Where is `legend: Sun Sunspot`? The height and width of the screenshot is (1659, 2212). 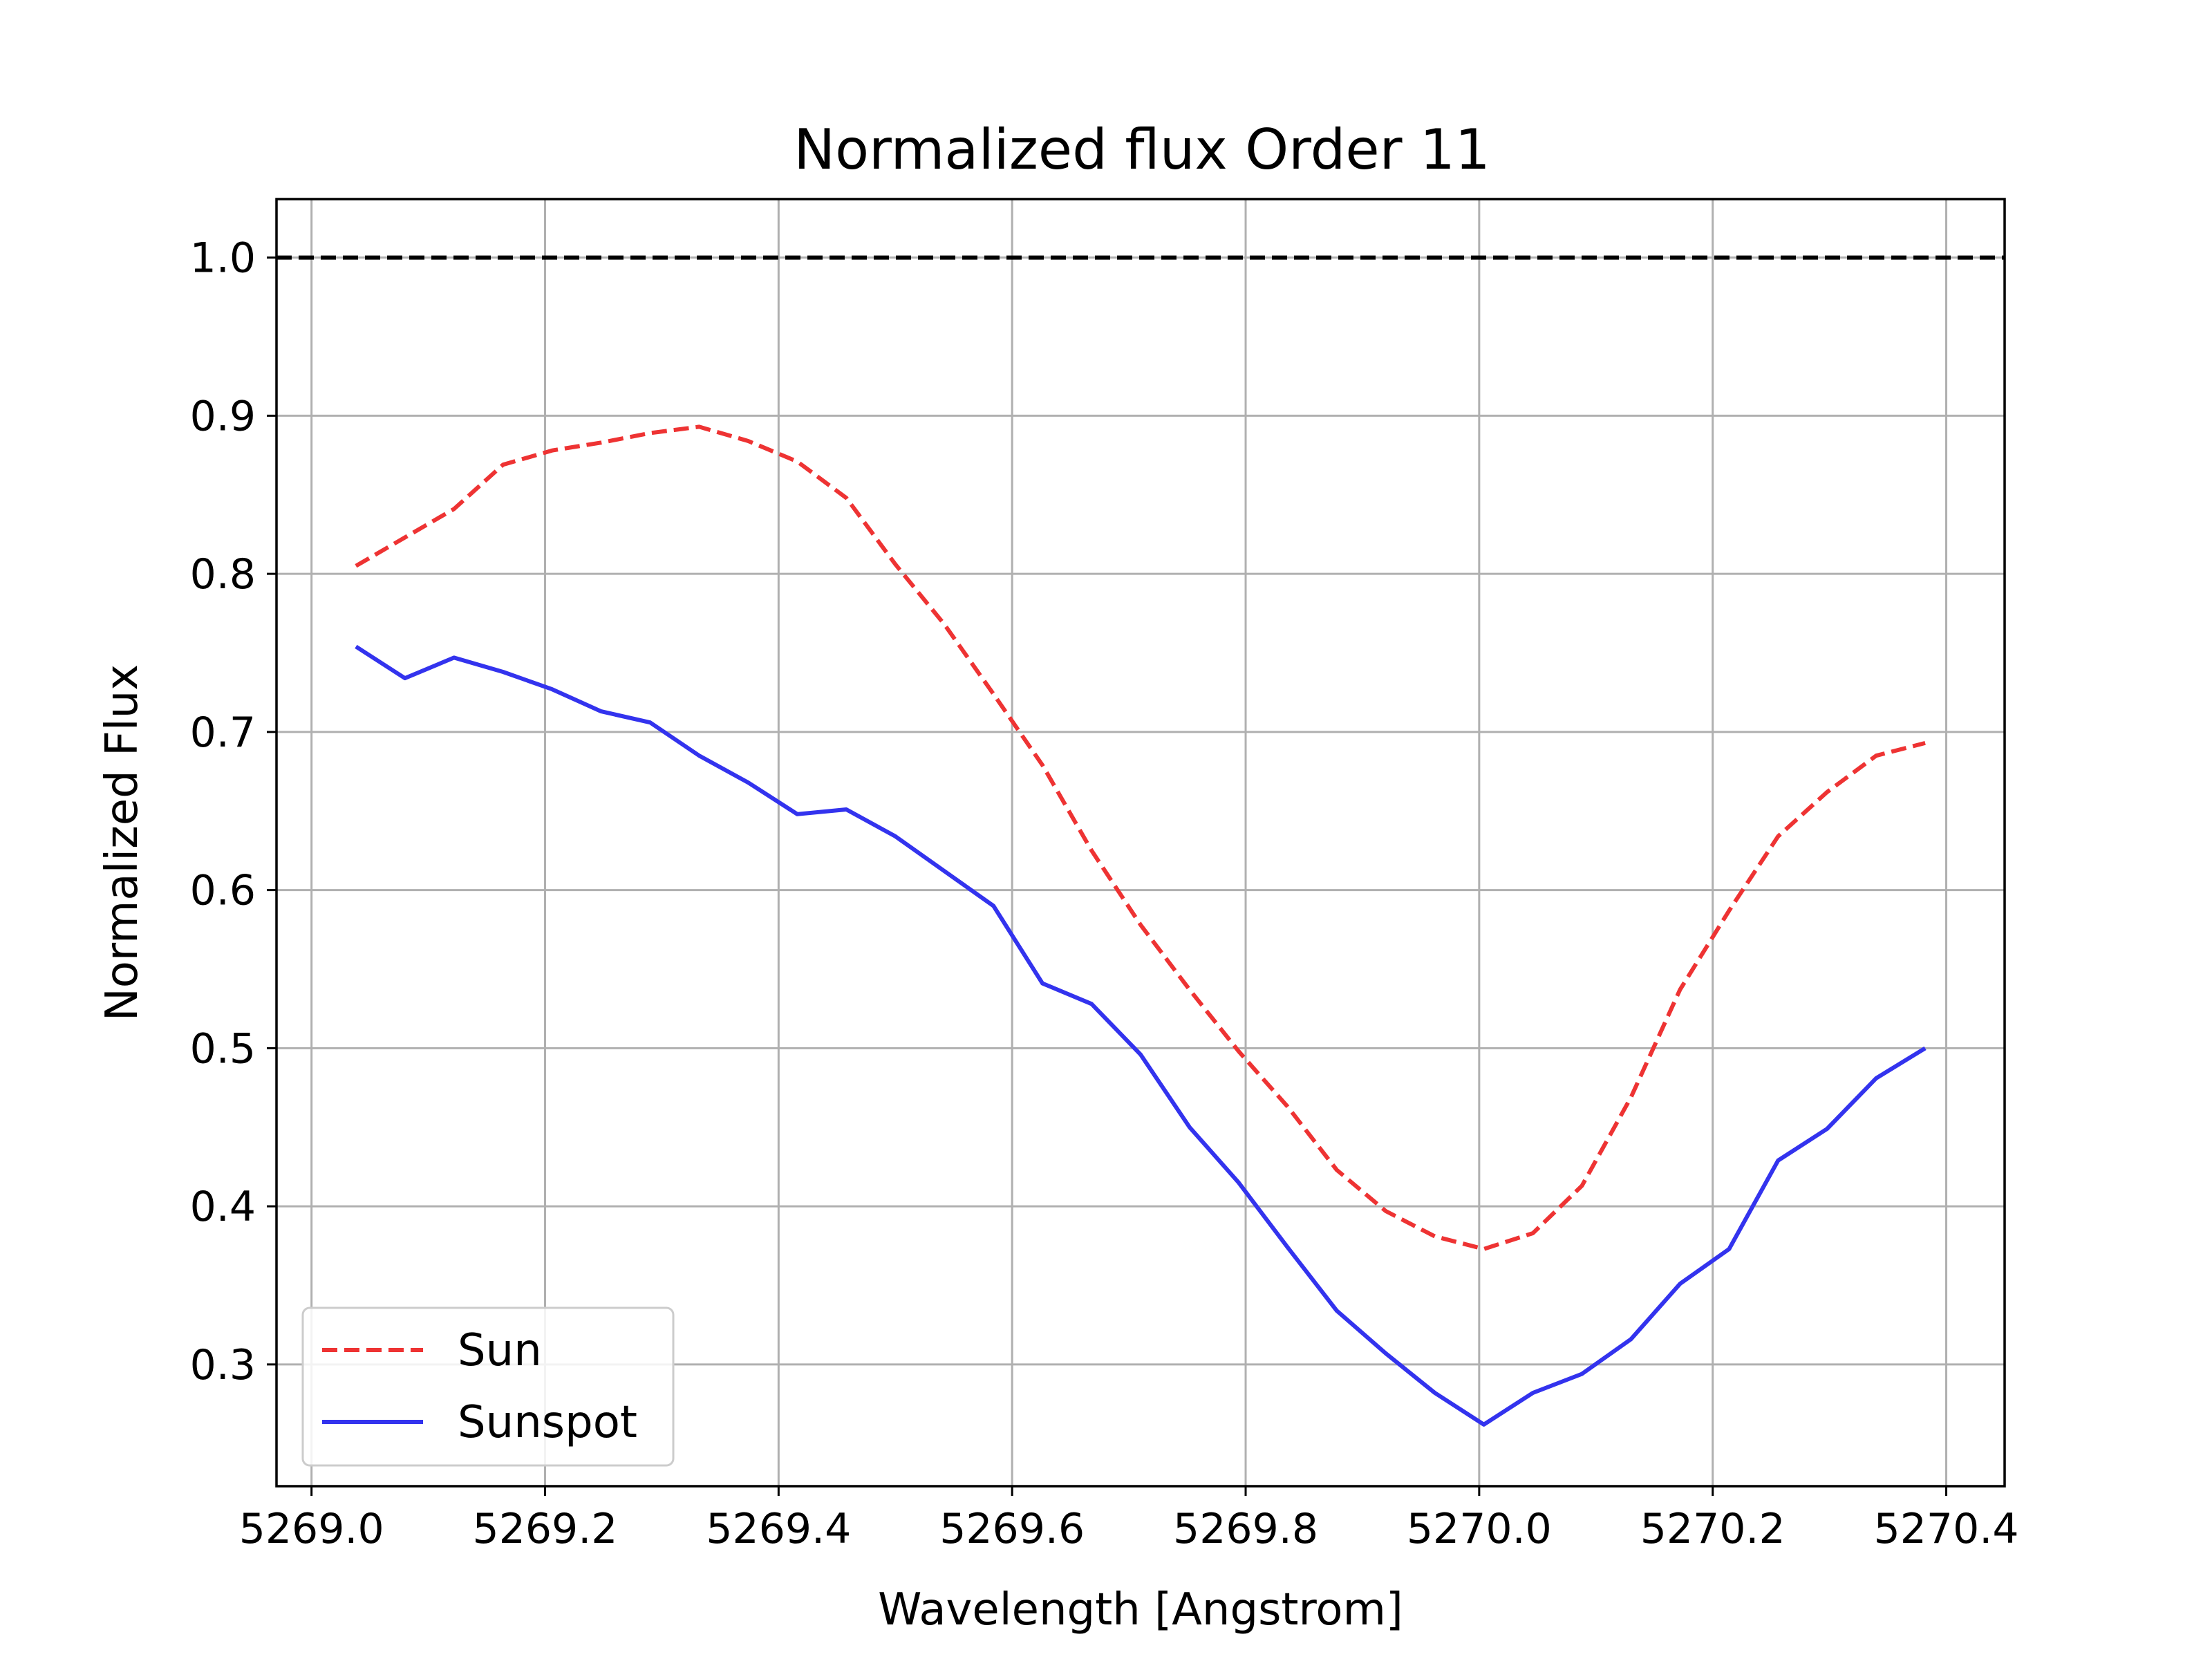 legend: Sun Sunspot is located at coordinates (488, 1386).